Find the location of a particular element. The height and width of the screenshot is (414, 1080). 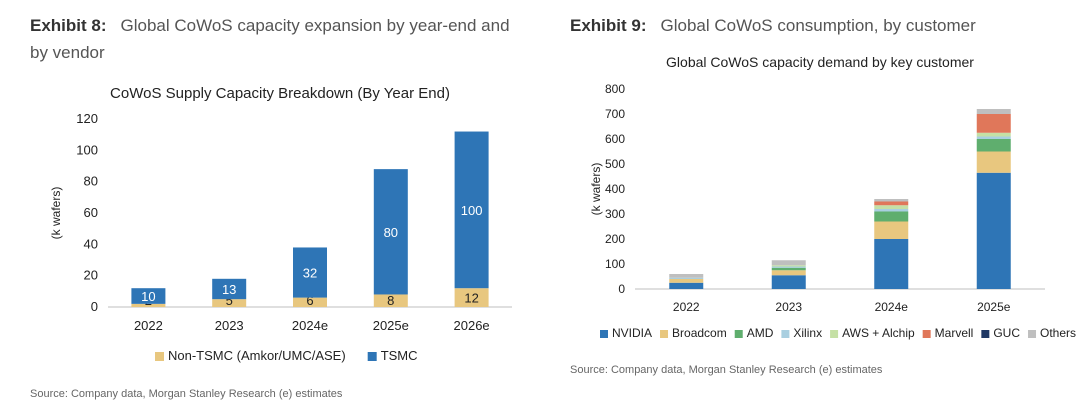

chart2-x-tick-label: 2023 is located at coordinates (788, 307).